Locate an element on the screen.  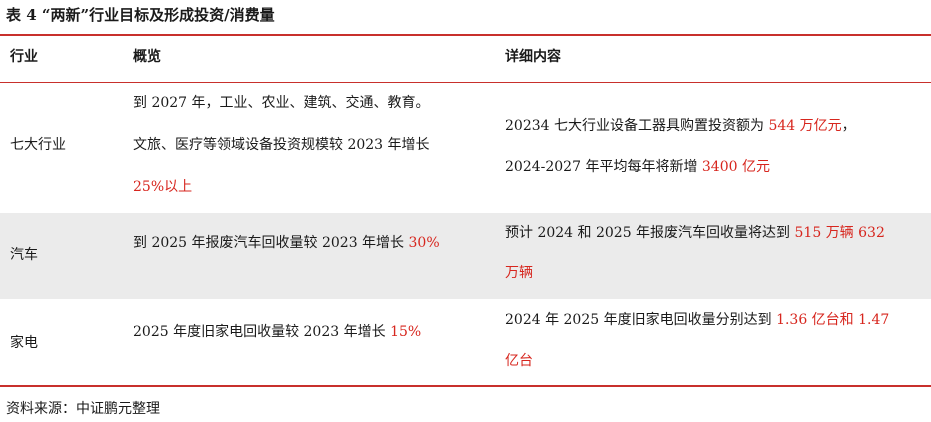
row-details-highlight: 万辆 is located at coordinates (519, 273).